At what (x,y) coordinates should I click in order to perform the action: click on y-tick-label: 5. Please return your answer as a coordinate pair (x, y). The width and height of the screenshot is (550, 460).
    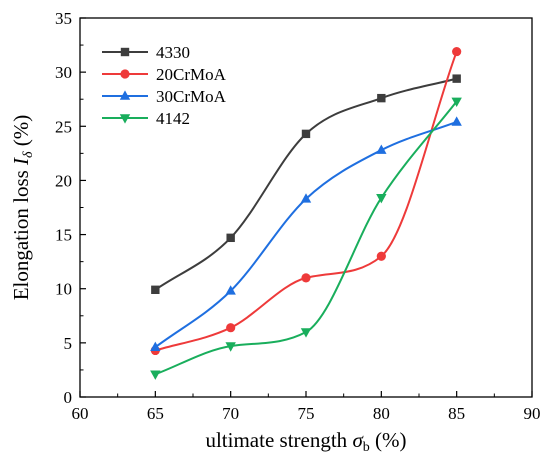
    Looking at the image, I should click on (68, 343).